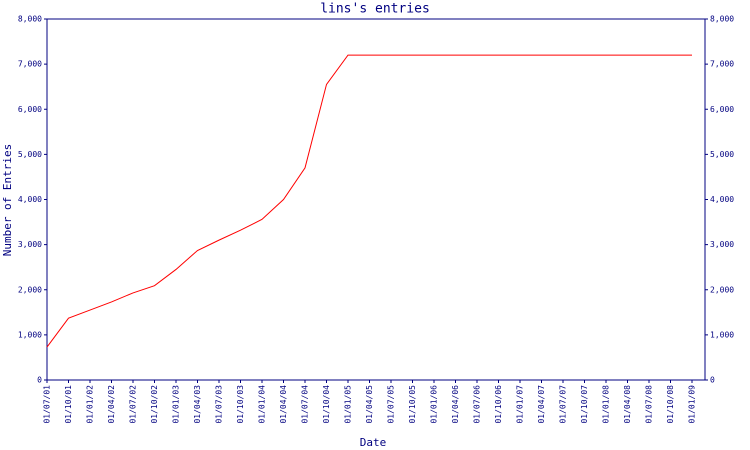 Image resolution: width=750 pixels, height=450 pixels. Describe the element at coordinates (391, 404) in the screenshot. I see `x-tick-label: 01/07/05` at that location.